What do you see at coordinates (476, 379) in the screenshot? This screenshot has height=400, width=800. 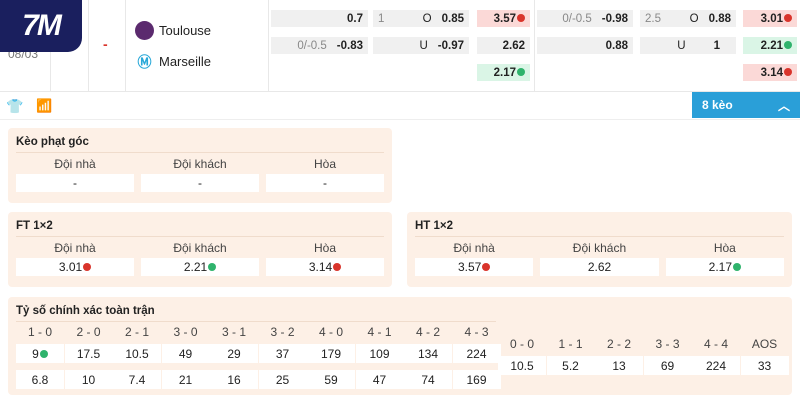 I see `score-odds-b: 169` at bounding box center [476, 379].